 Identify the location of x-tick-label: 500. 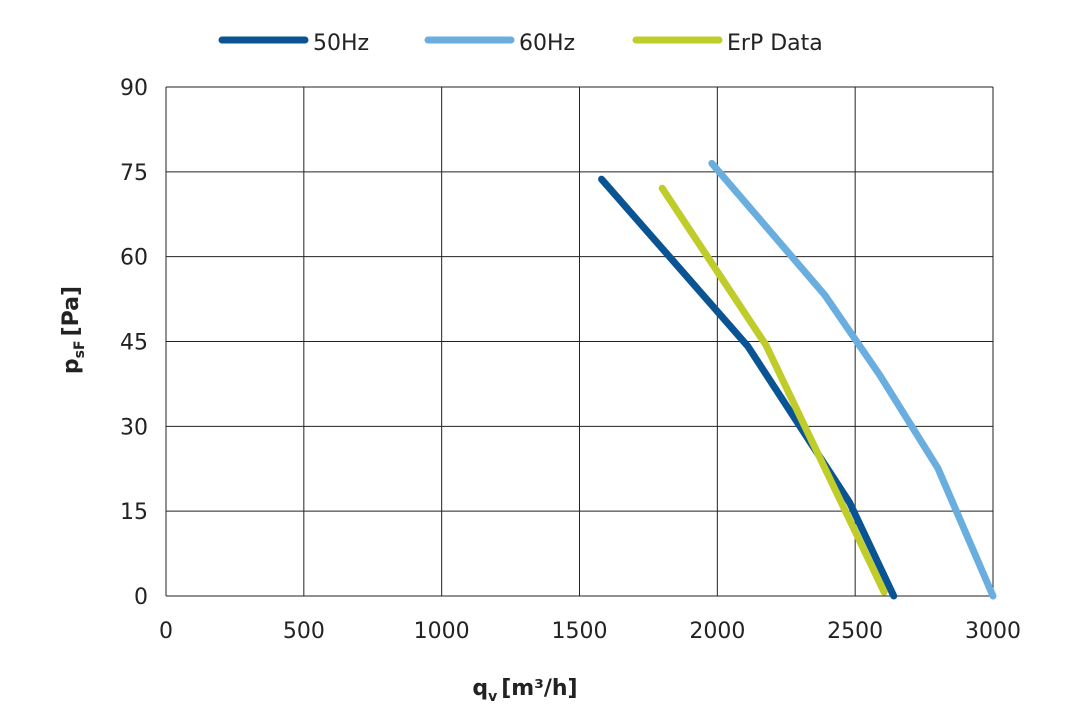
(304, 631).